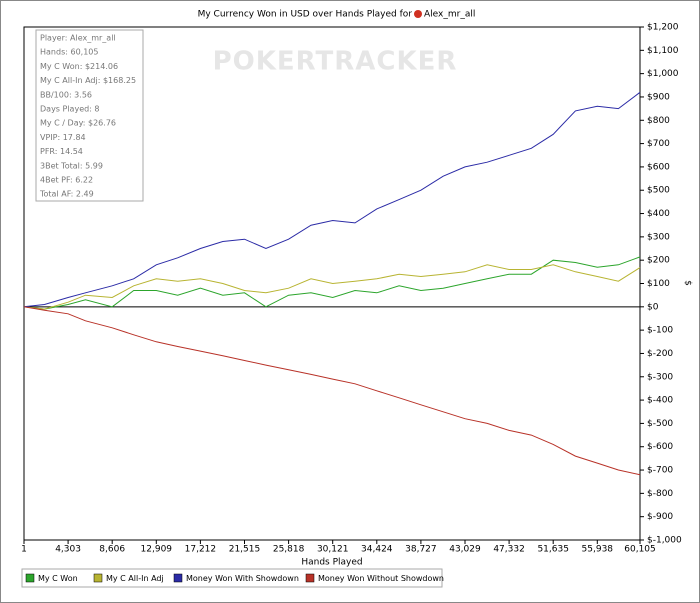 The height and width of the screenshot is (603, 700). I want to click on legend-label: Money Won Without Showdown, so click(381, 578).